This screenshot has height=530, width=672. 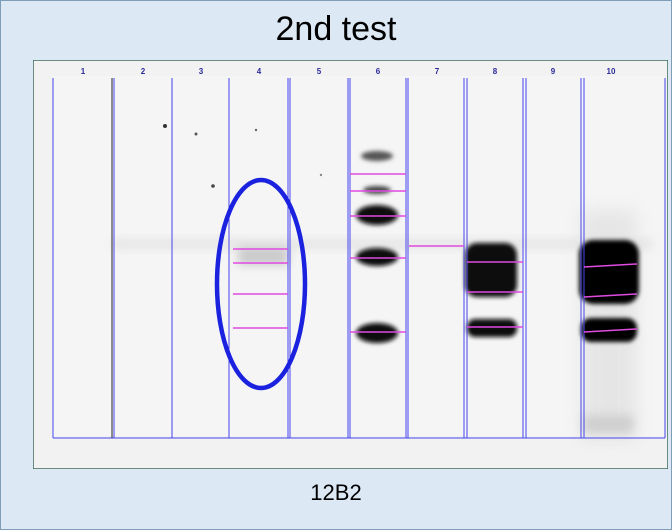 I want to click on lane-8-band, so click(x=492, y=328).